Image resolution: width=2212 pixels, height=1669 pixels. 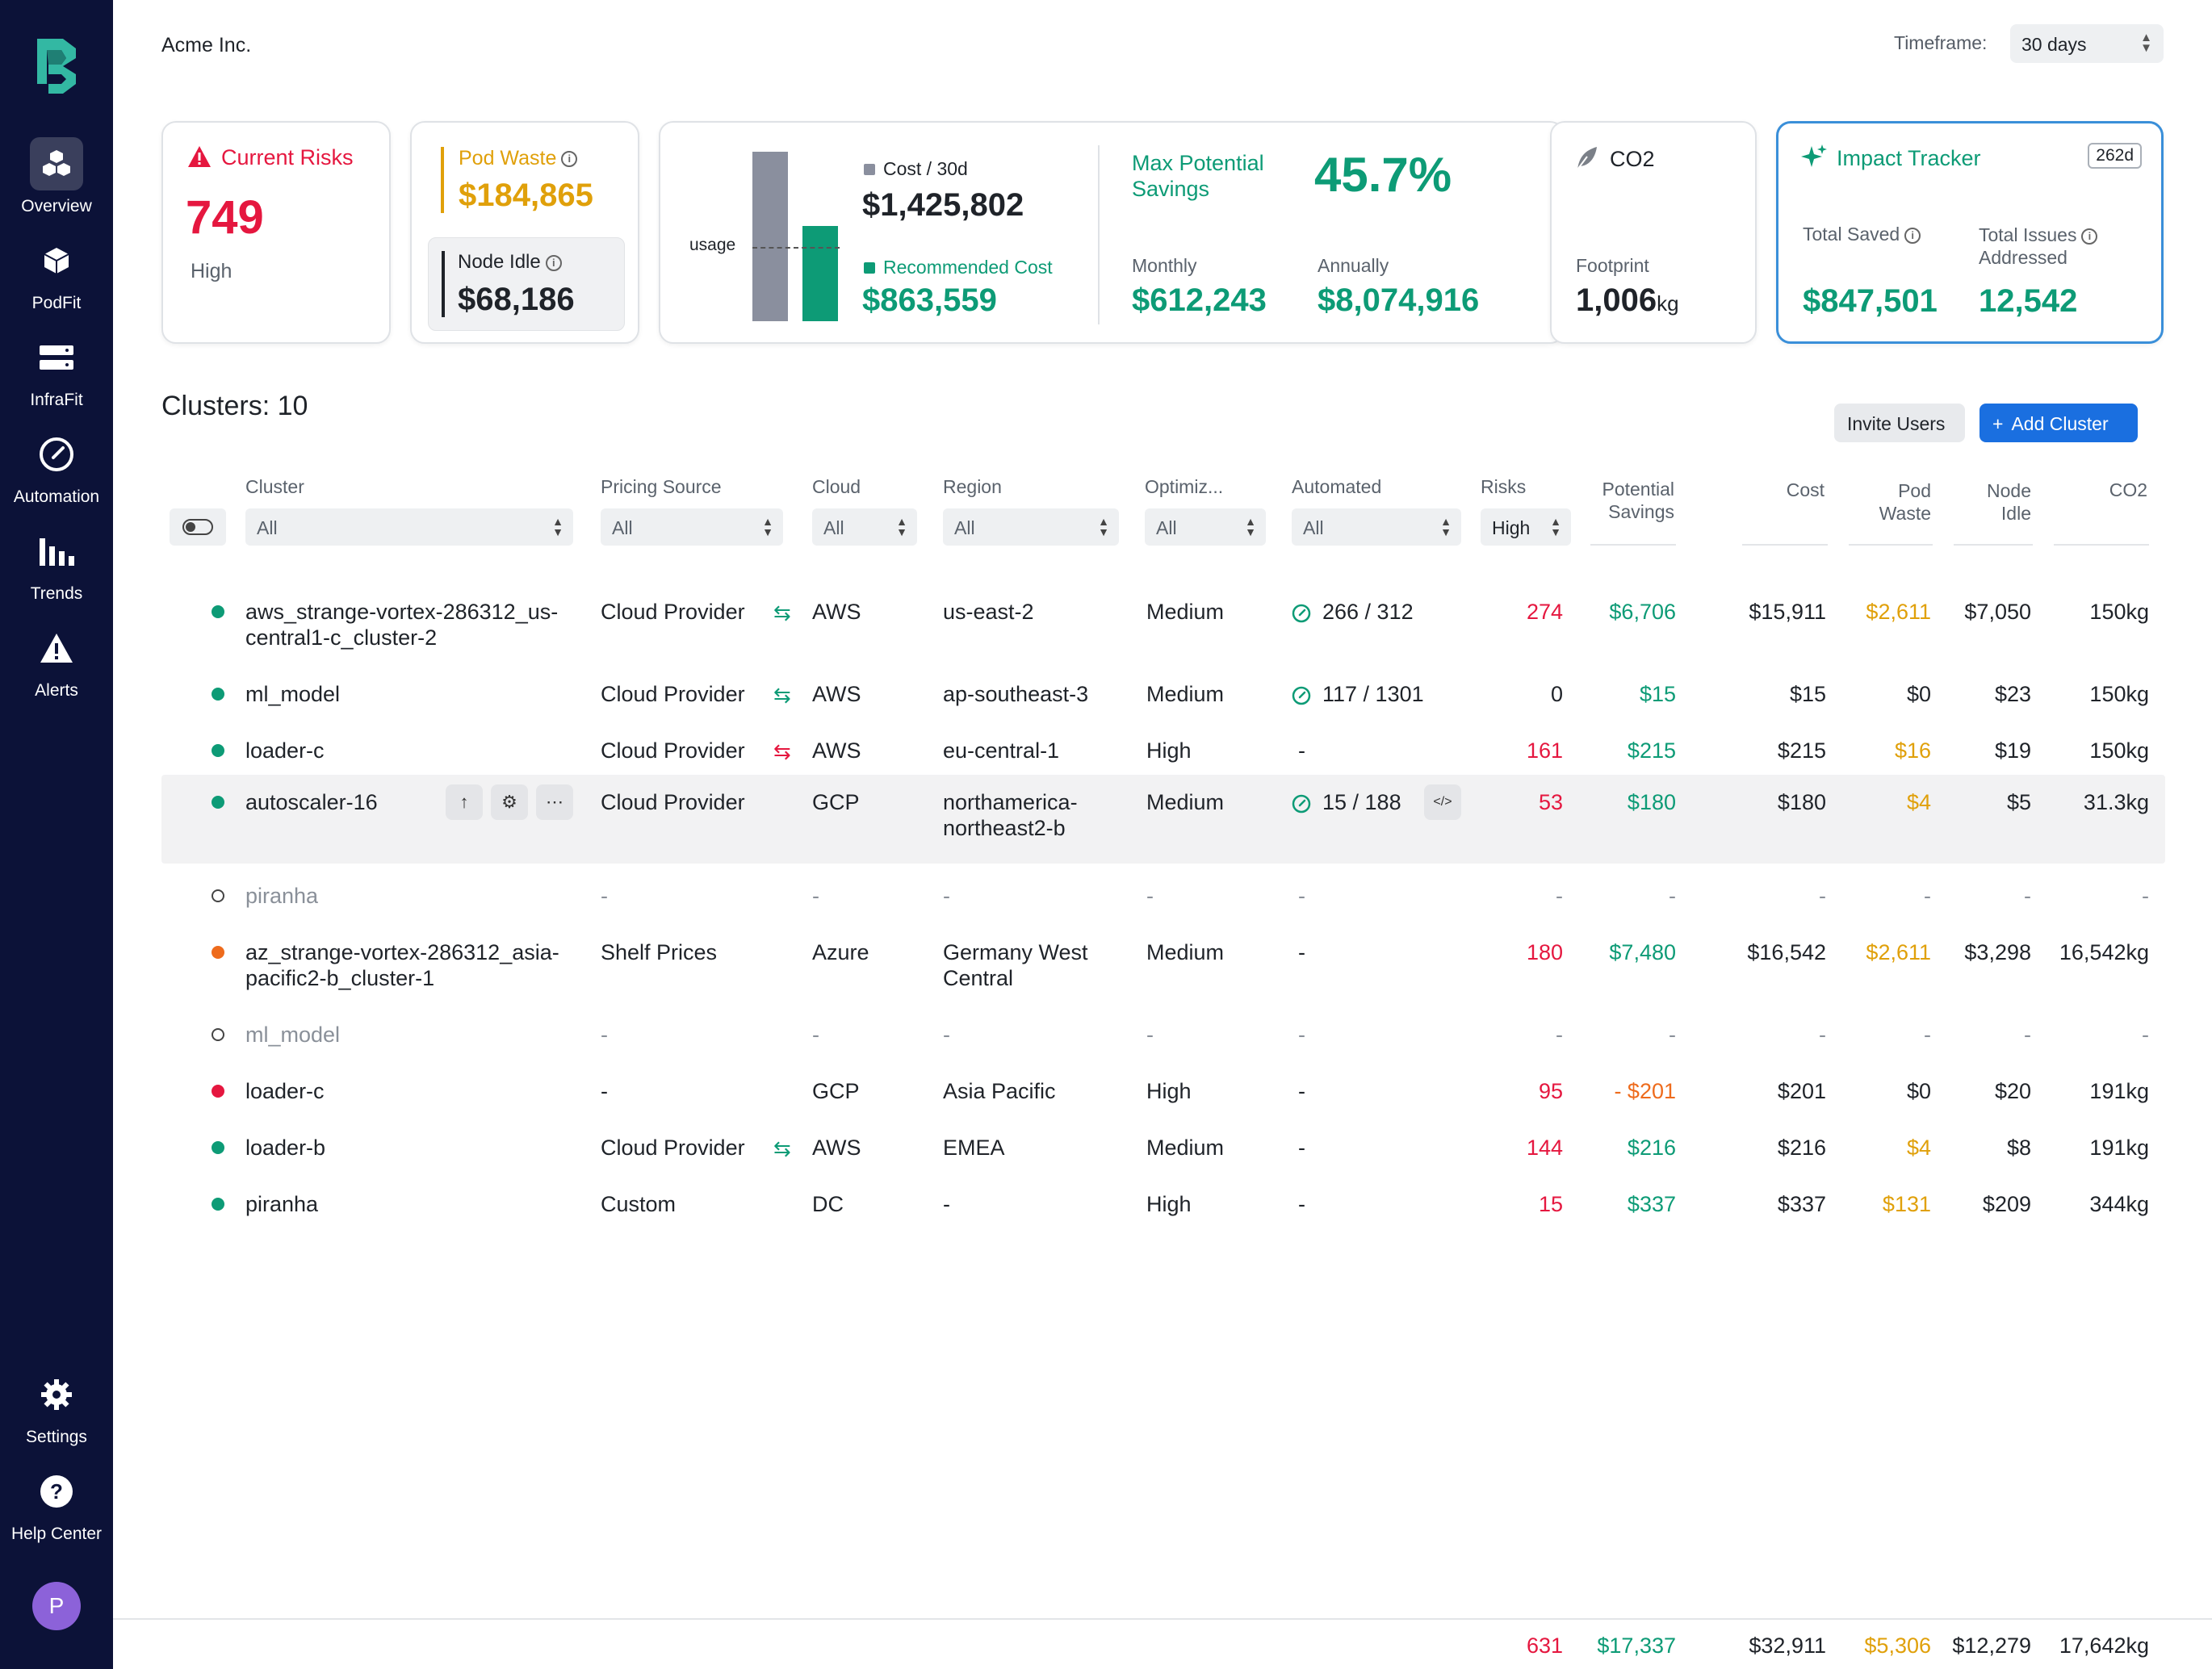 What do you see at coordinates (2018, 1148) in the screenshot?
I see `node-idle-cell: $8` at bounding box center [2018, 1148].